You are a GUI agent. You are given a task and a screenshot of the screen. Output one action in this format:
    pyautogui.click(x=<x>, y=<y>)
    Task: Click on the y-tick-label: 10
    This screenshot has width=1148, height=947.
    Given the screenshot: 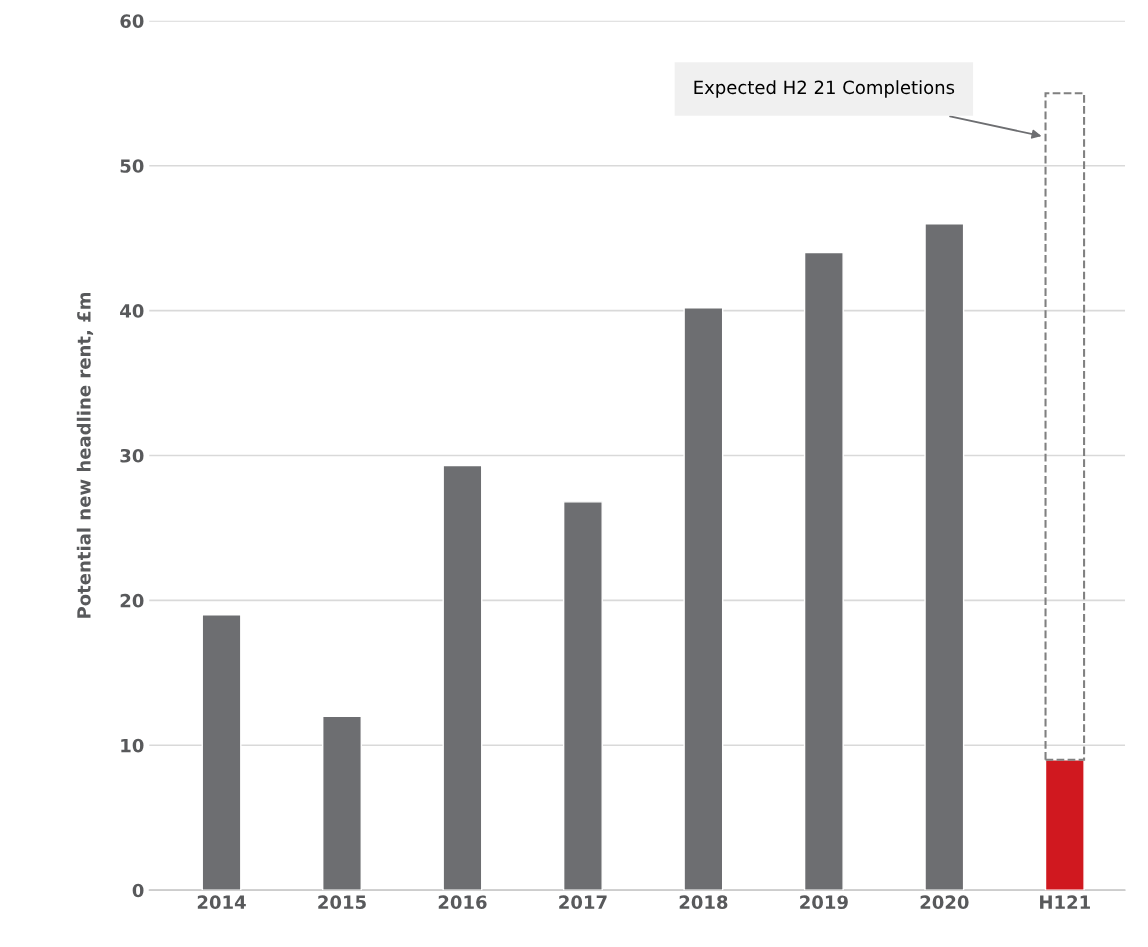 What is the action you would take?
    pyautogui.click(x=132, y=745)
    